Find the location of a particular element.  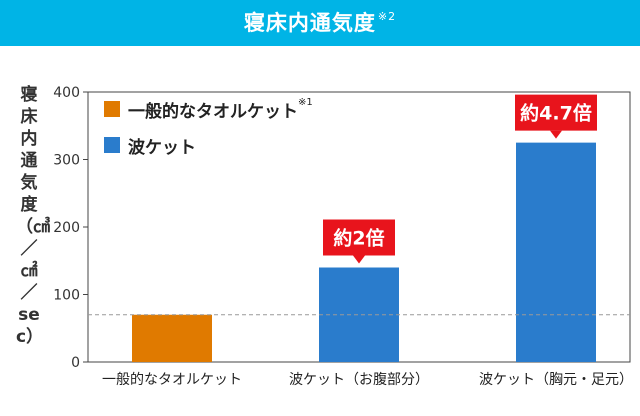

y-tick-label: 0 is located at coordinates (75, 363).